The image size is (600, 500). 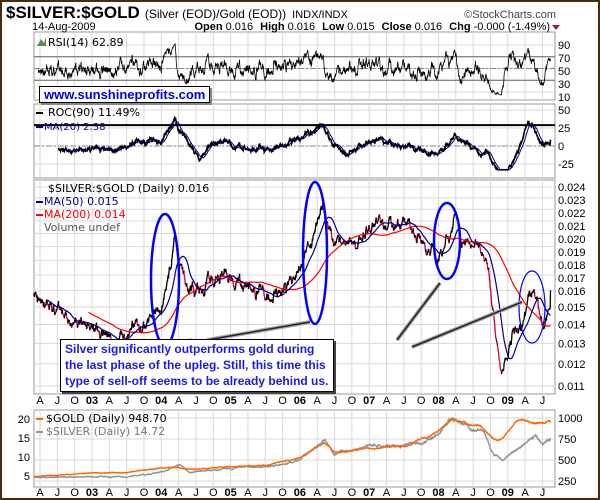 What do you see at coordinates (106, 418) in the screenshot?
I see `gold-legend: $GOLD (Daily) 948.70` at bounding box center [106, 418].